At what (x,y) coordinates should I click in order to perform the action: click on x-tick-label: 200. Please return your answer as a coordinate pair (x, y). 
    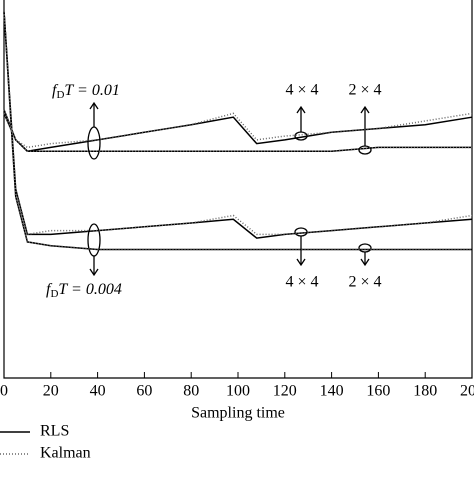
    Looking at the image, I should click on (467, 391).